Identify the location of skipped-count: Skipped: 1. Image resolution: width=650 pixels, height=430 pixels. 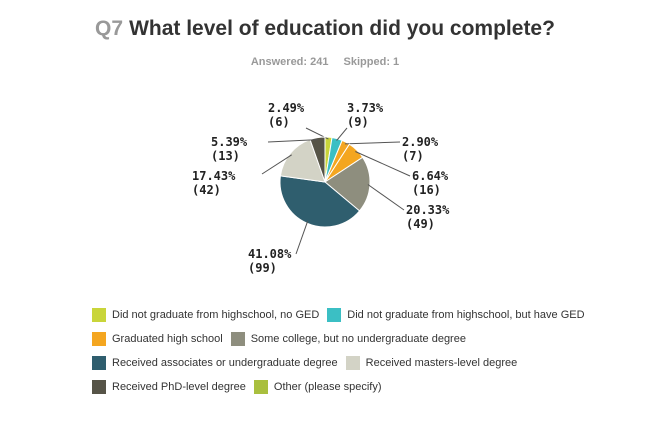
(371, 62).